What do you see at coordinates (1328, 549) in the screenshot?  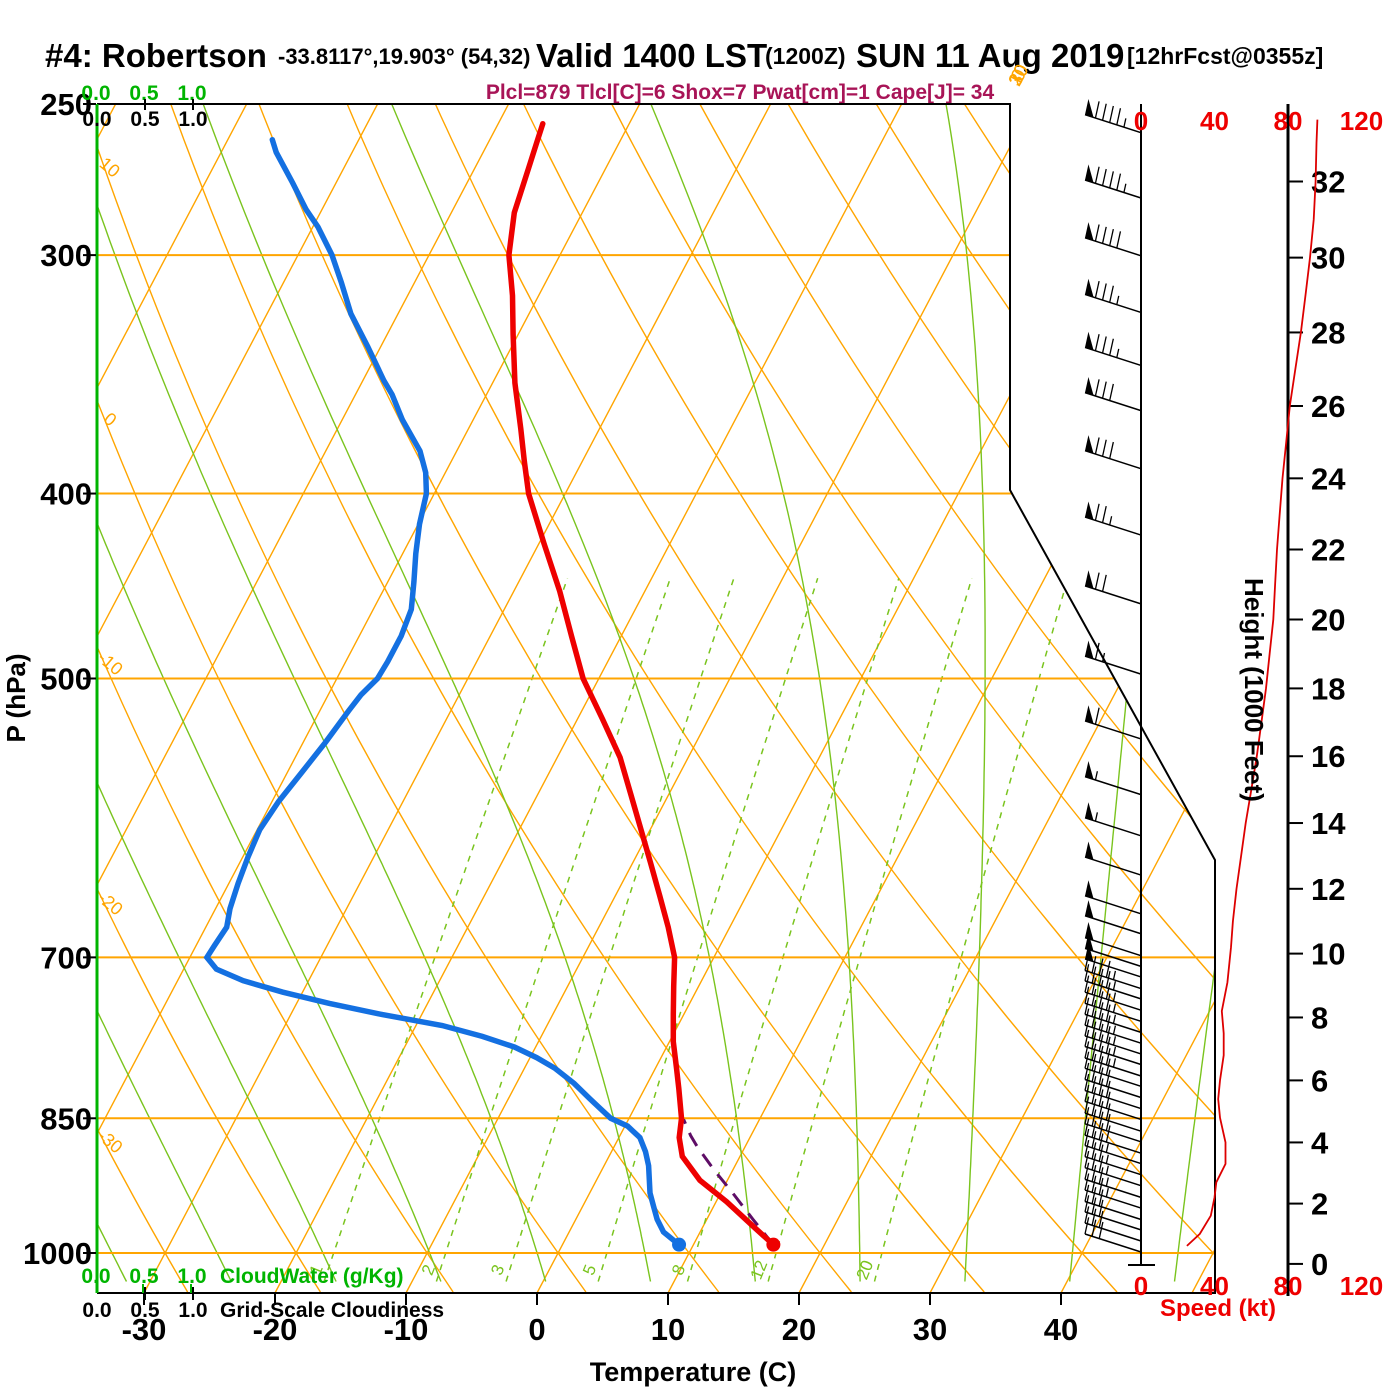 I see `height-tick-label: 22` at bounding box center [1328, 549].